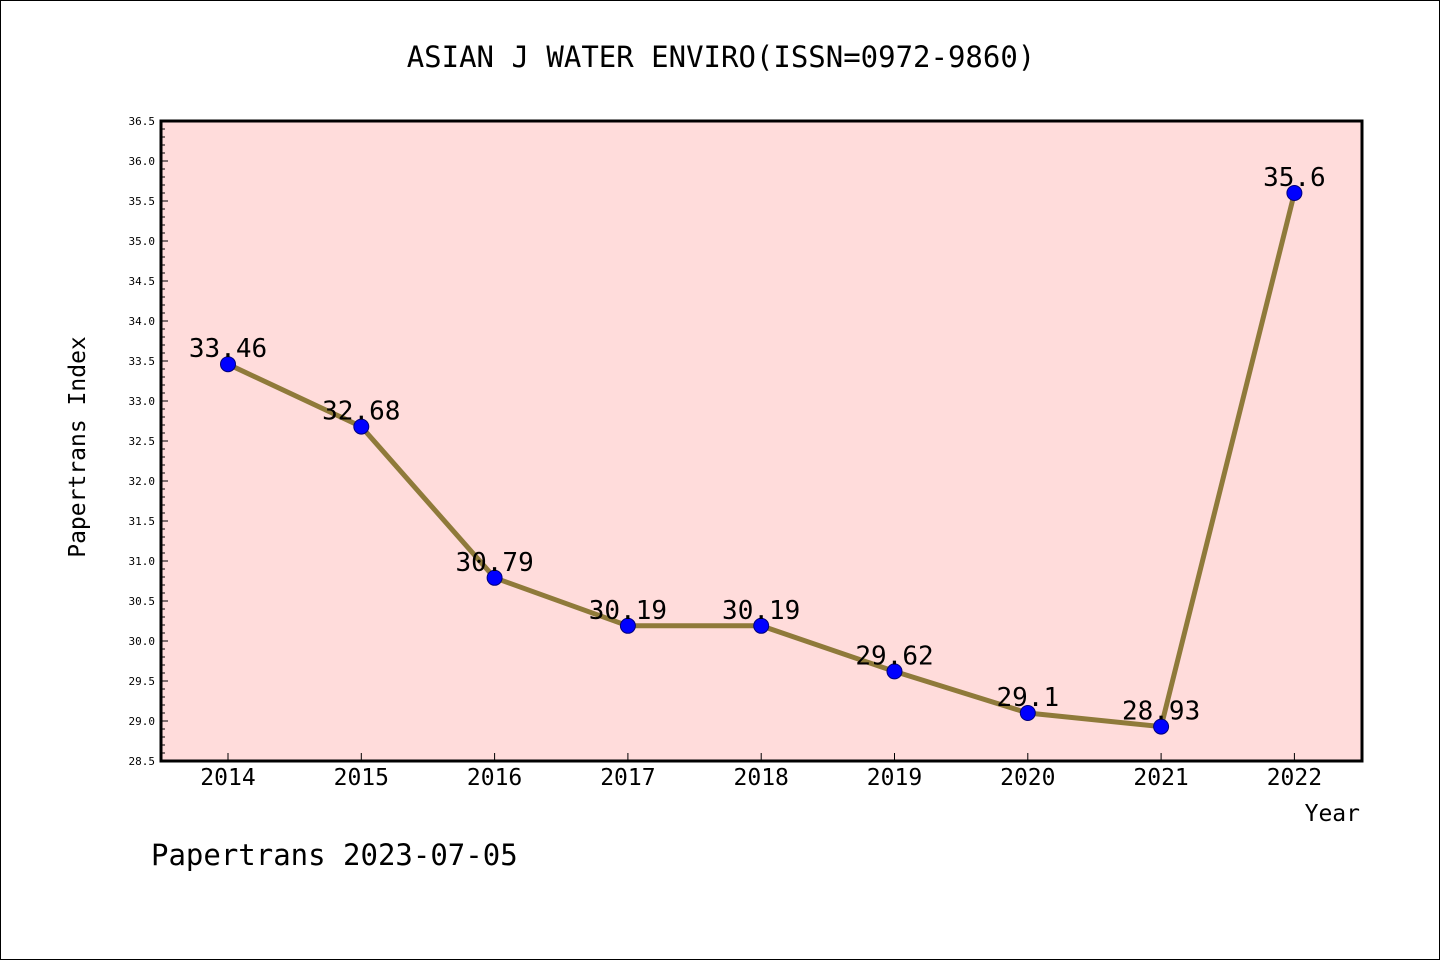  What do you see at coordinates (228, 349) in the screenshot?
I see `data-label: 33.46` at bounding box center [228, 349].